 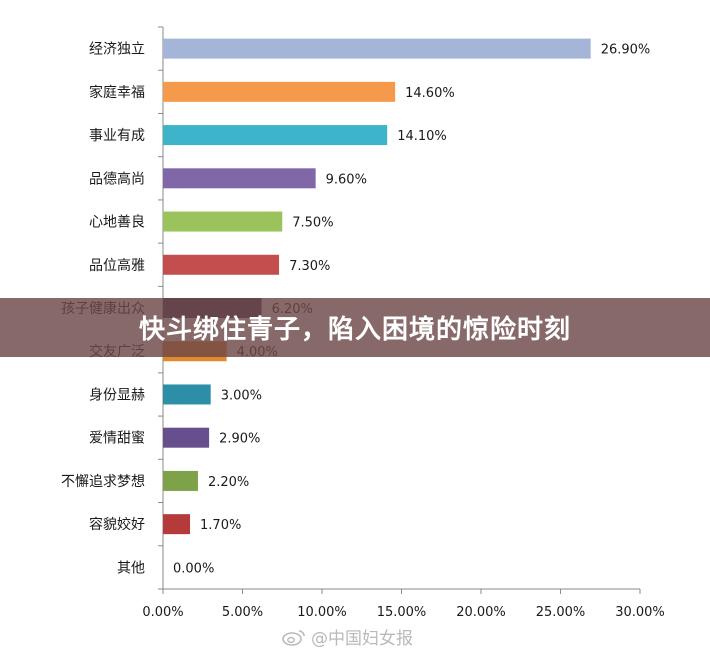 I want to click on value-label: 26.90%, so click(x=626, y=50).